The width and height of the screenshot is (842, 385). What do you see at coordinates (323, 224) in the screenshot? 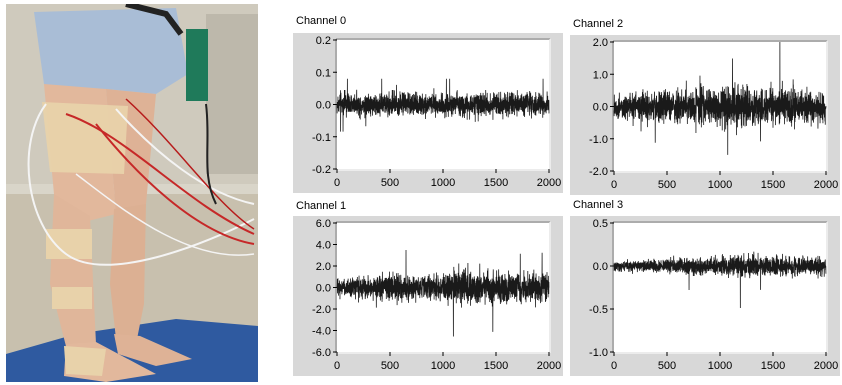
I see `y-tick-label: 6.0` at bounding box center [323, 224].